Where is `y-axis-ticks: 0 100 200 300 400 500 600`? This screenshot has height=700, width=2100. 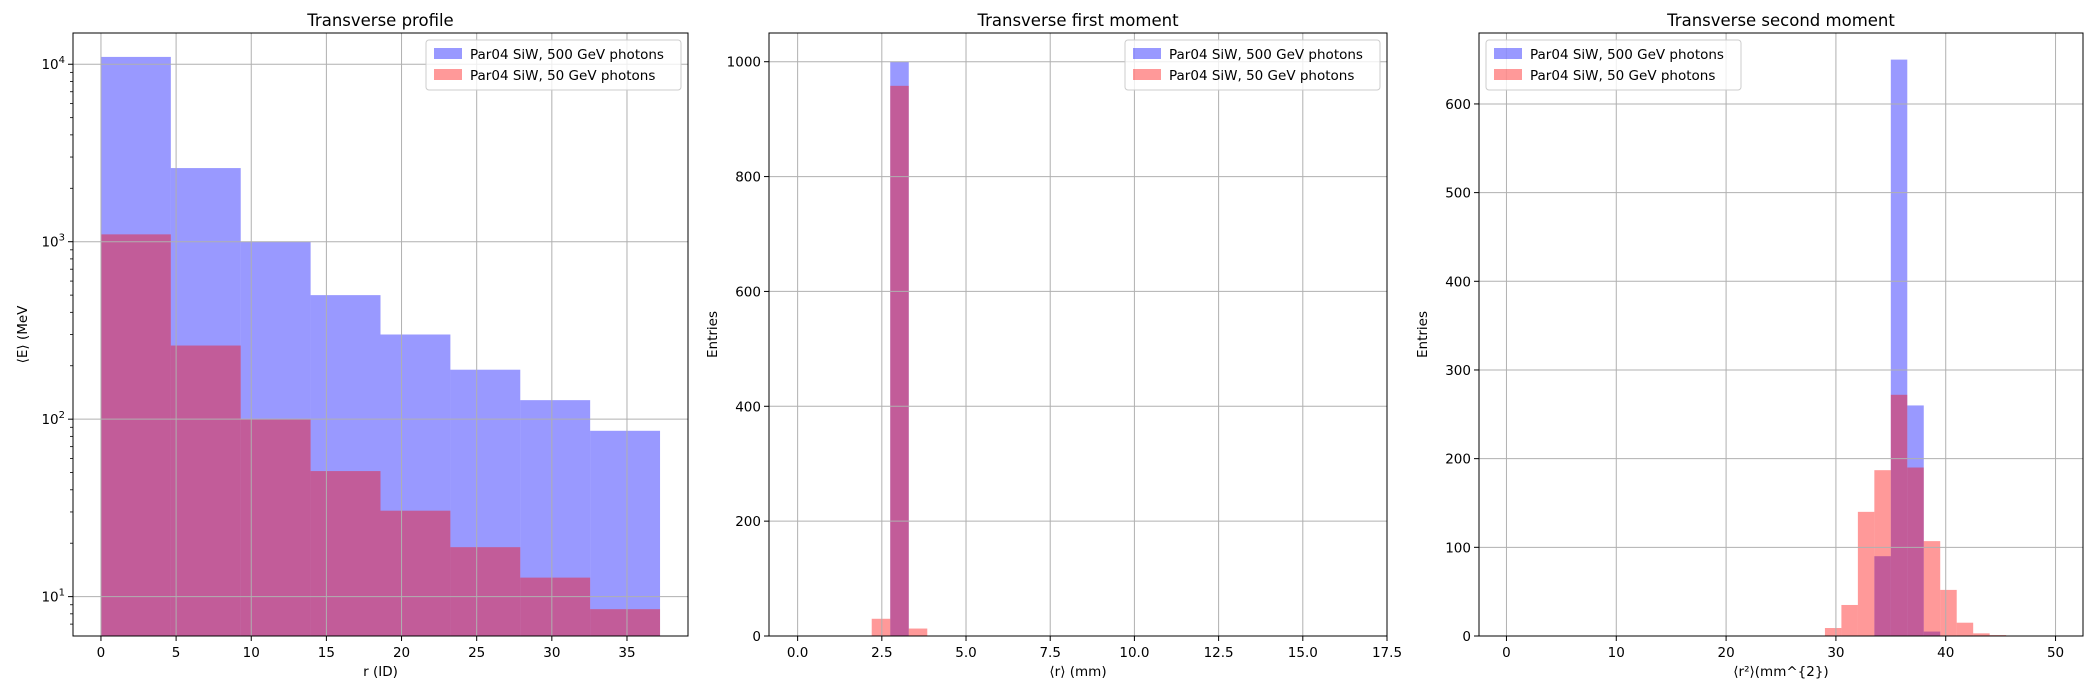 y-axis-ticks: 0 100 200 300 400 500 600 is located at coordinates (1462, 371).